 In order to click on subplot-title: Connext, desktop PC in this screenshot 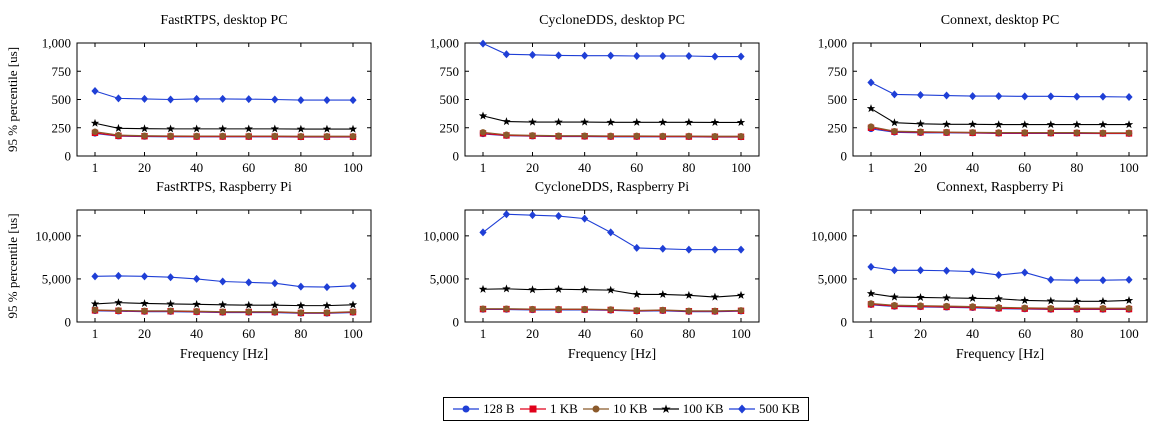, I will do `click(1000, 20)`.